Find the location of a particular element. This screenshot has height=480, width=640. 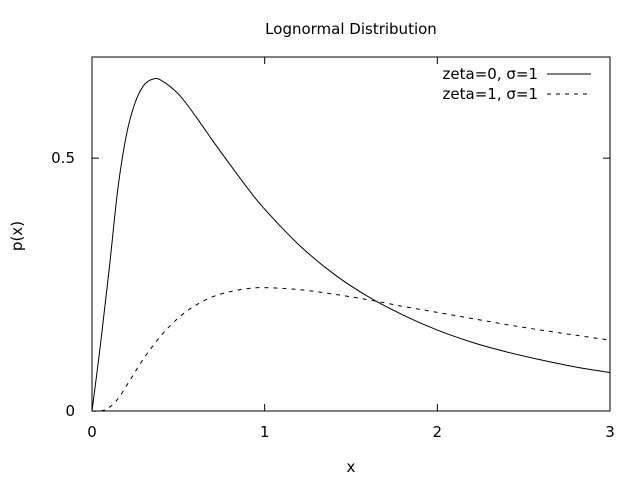

legend-label: zeta=1, σ=1 is located at coordinates (490, 94).